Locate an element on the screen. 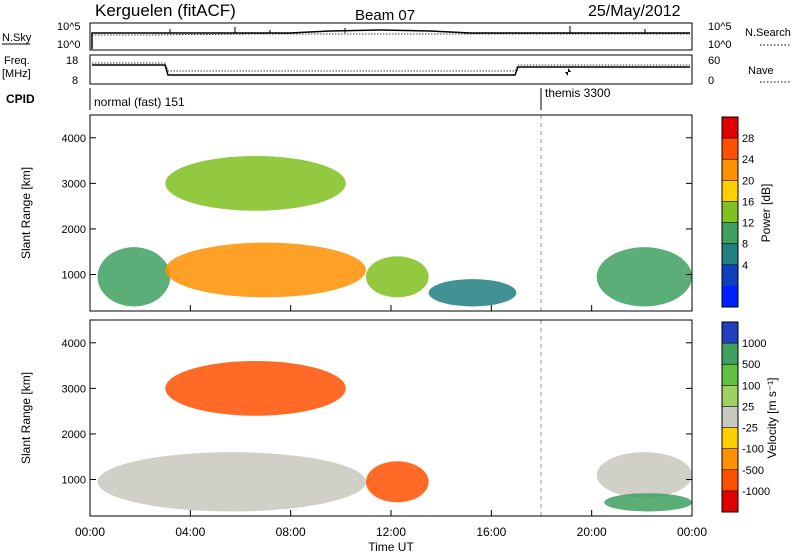 The width and height of the screenshot is (800, 554). freq-tick-bottom: 8 is located at coordinates (75, 81).